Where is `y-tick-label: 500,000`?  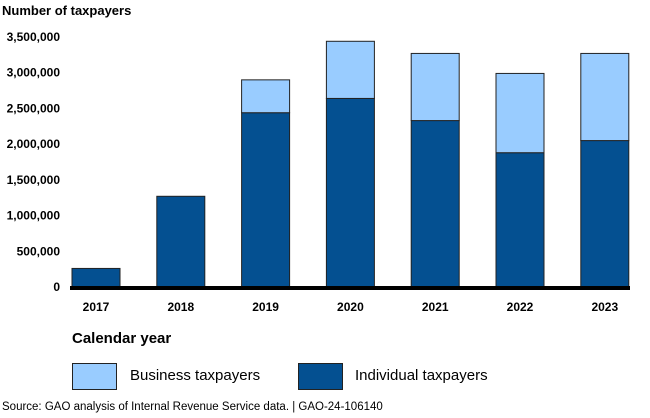
y-tick-label: 500,000 is located at coordinates (39, 251).